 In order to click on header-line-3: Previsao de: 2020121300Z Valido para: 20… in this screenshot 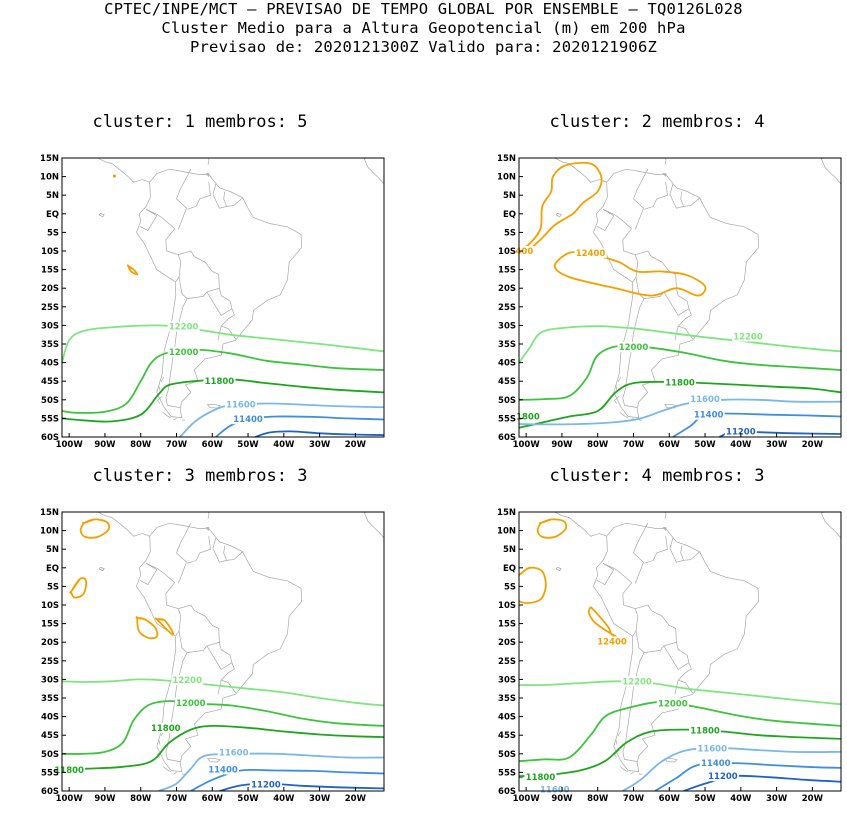, I will do `click(423, 47)`.